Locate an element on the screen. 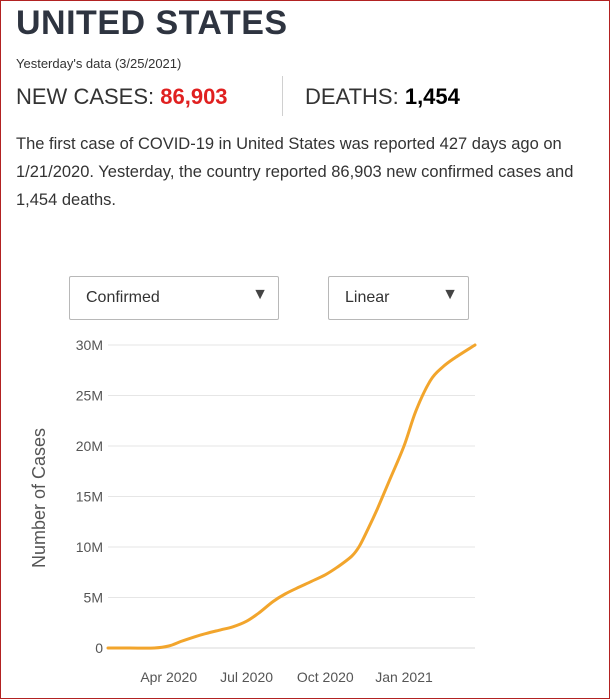  x-tick-label: Apr 2020 is located at coordinates (168, 677).